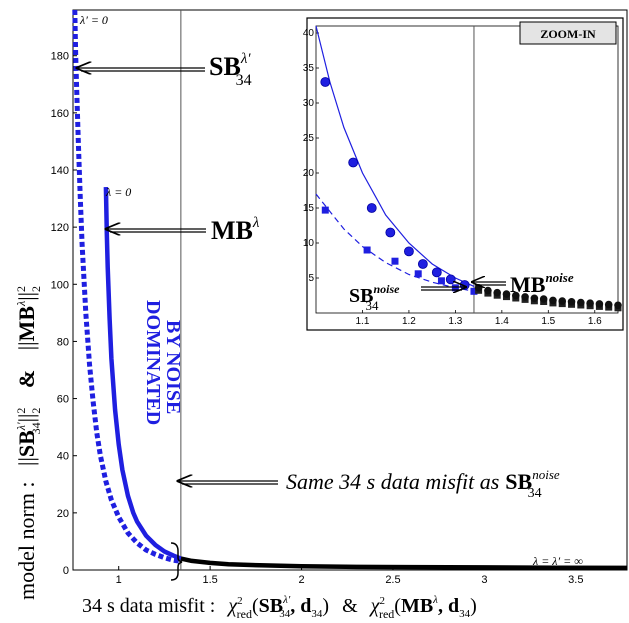 Image resolution: width=629 pixels, height=623 pixels. Describe the element at coordinates (176, 561) in the screenshot. I see `noise-bracket` at that location.